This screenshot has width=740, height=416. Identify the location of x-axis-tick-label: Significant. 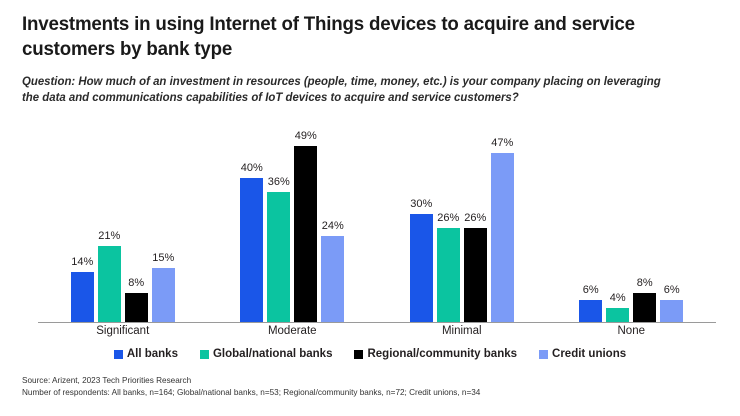
(123, 331).